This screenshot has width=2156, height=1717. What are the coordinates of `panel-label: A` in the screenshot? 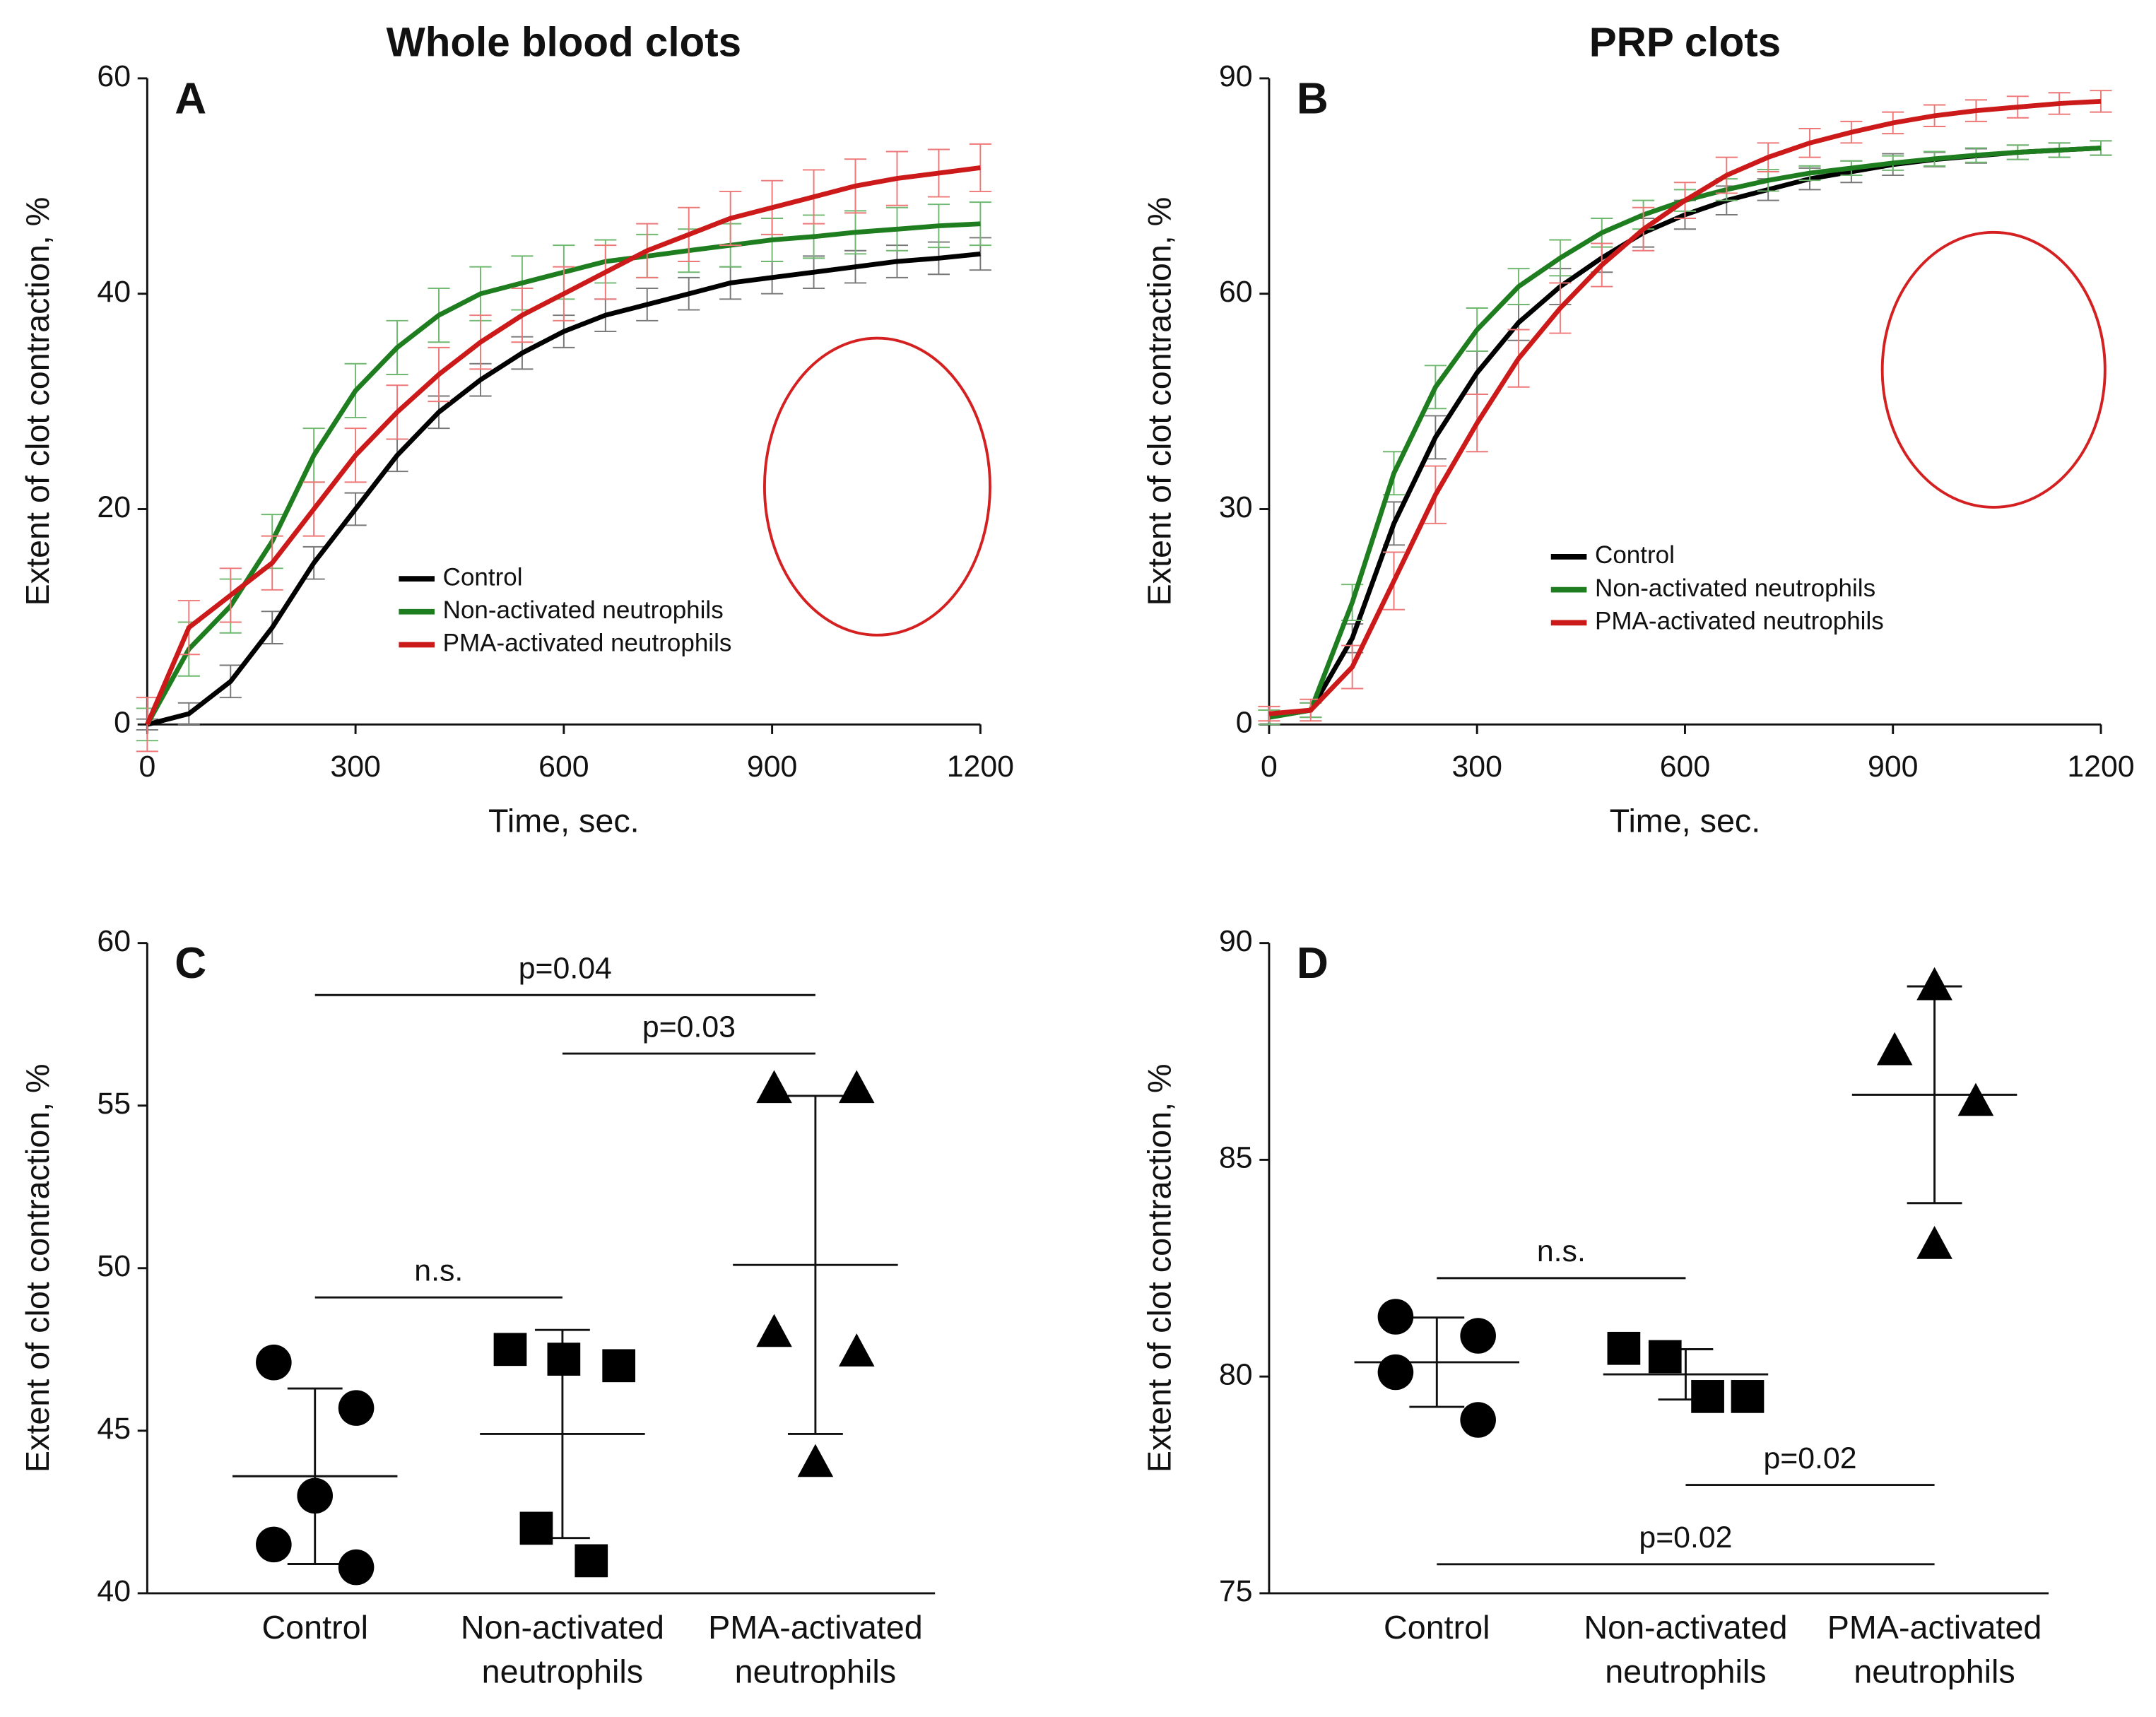 It's located at (191, 98).